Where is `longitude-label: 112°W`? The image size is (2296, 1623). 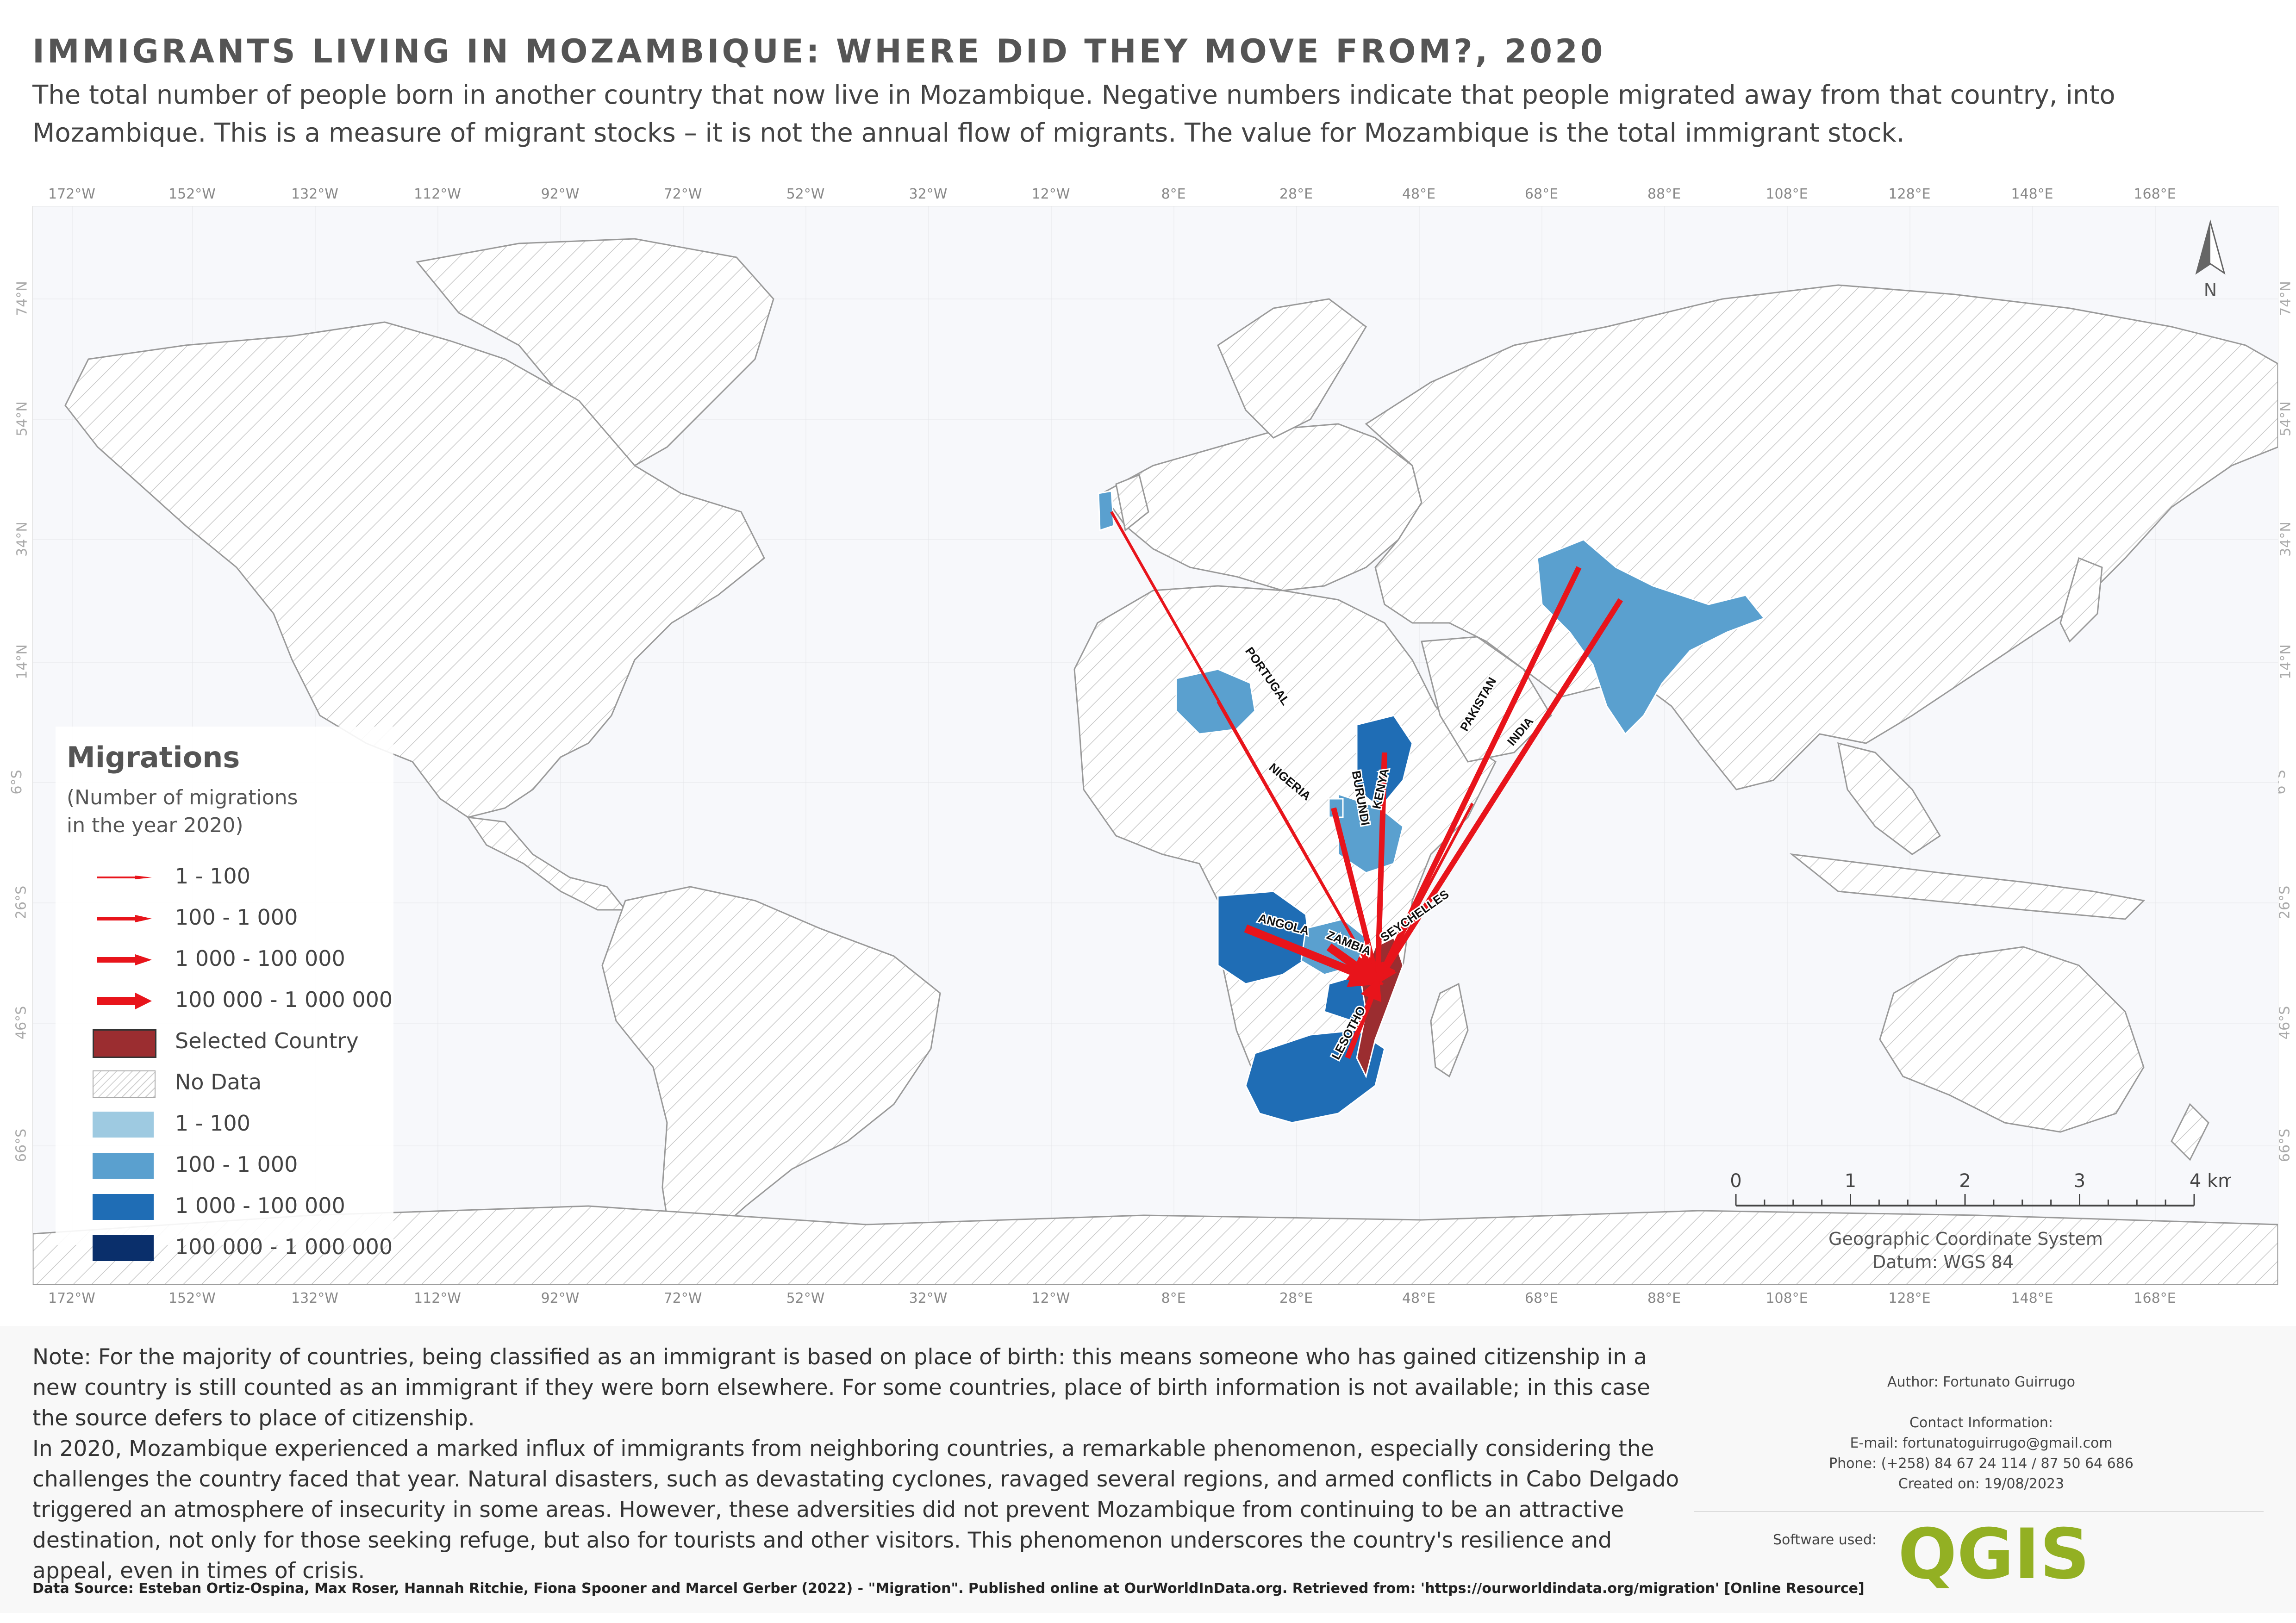
longitude-label: 112°W is located at coordinates (437, 1298).